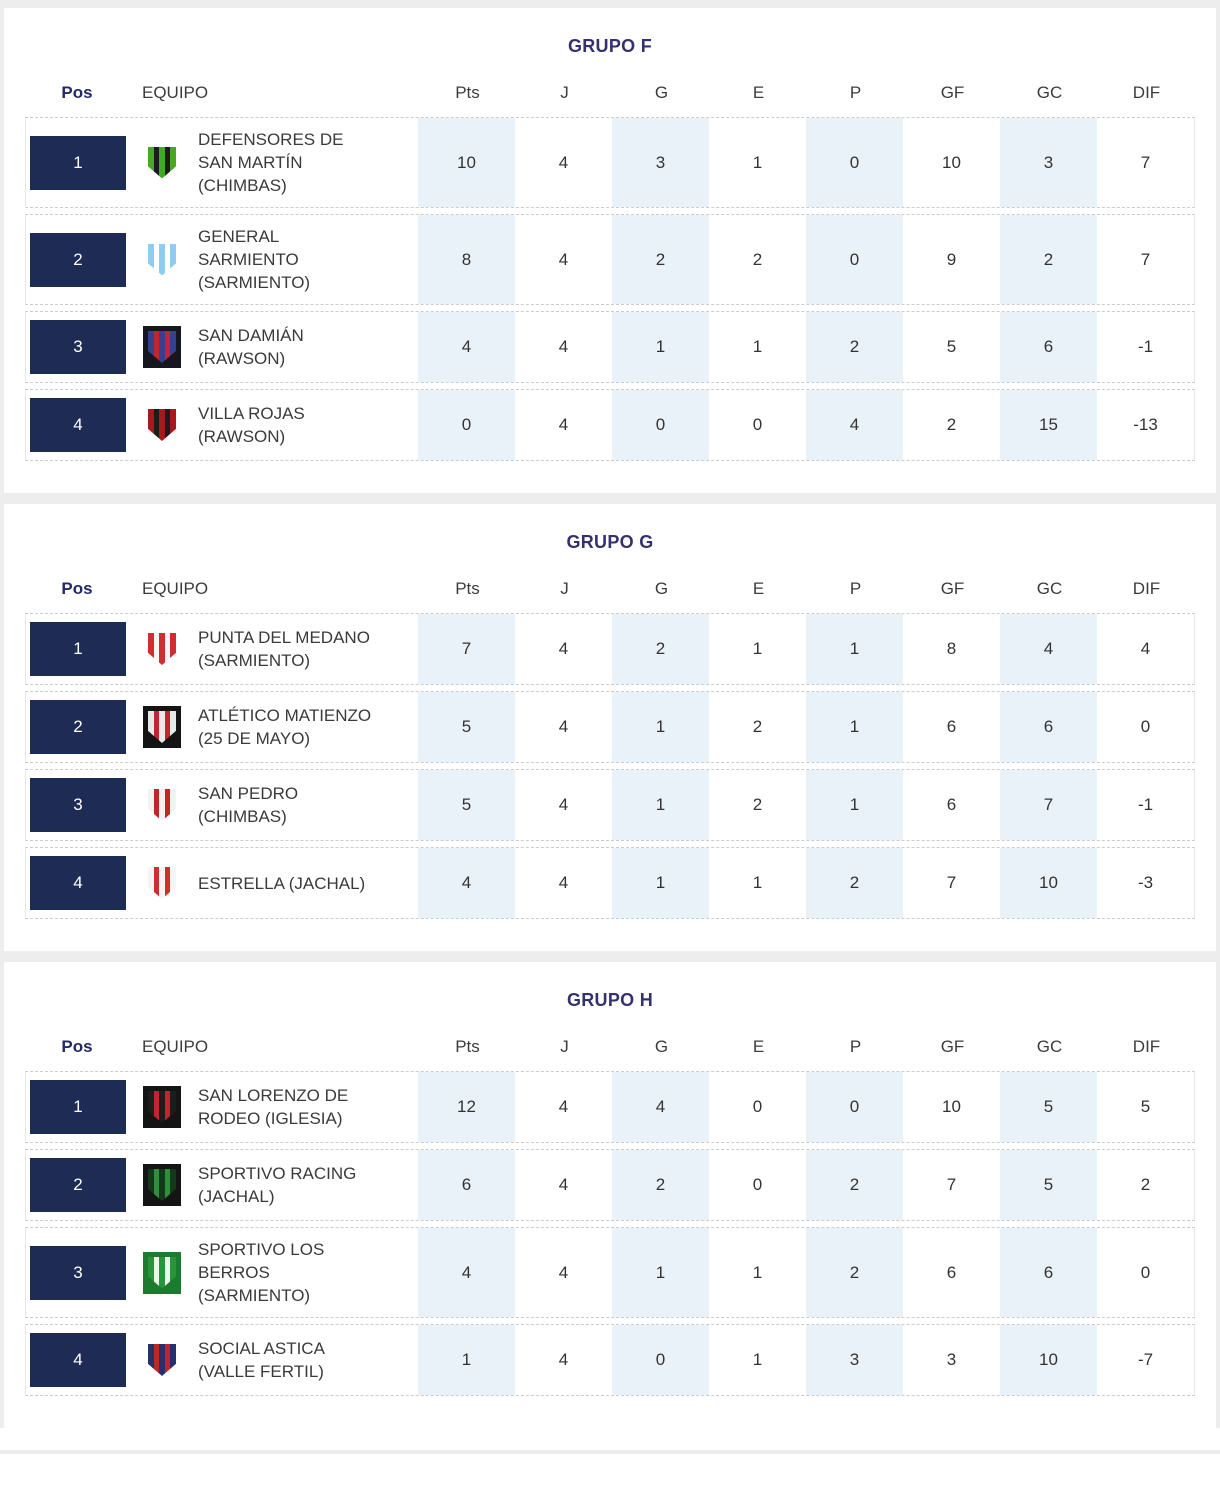 This screenshot has width=1220, height=1488. Describe the element at coordinates (1145, 648) in the screenshot. I see `stat-dif: 4` at that location.